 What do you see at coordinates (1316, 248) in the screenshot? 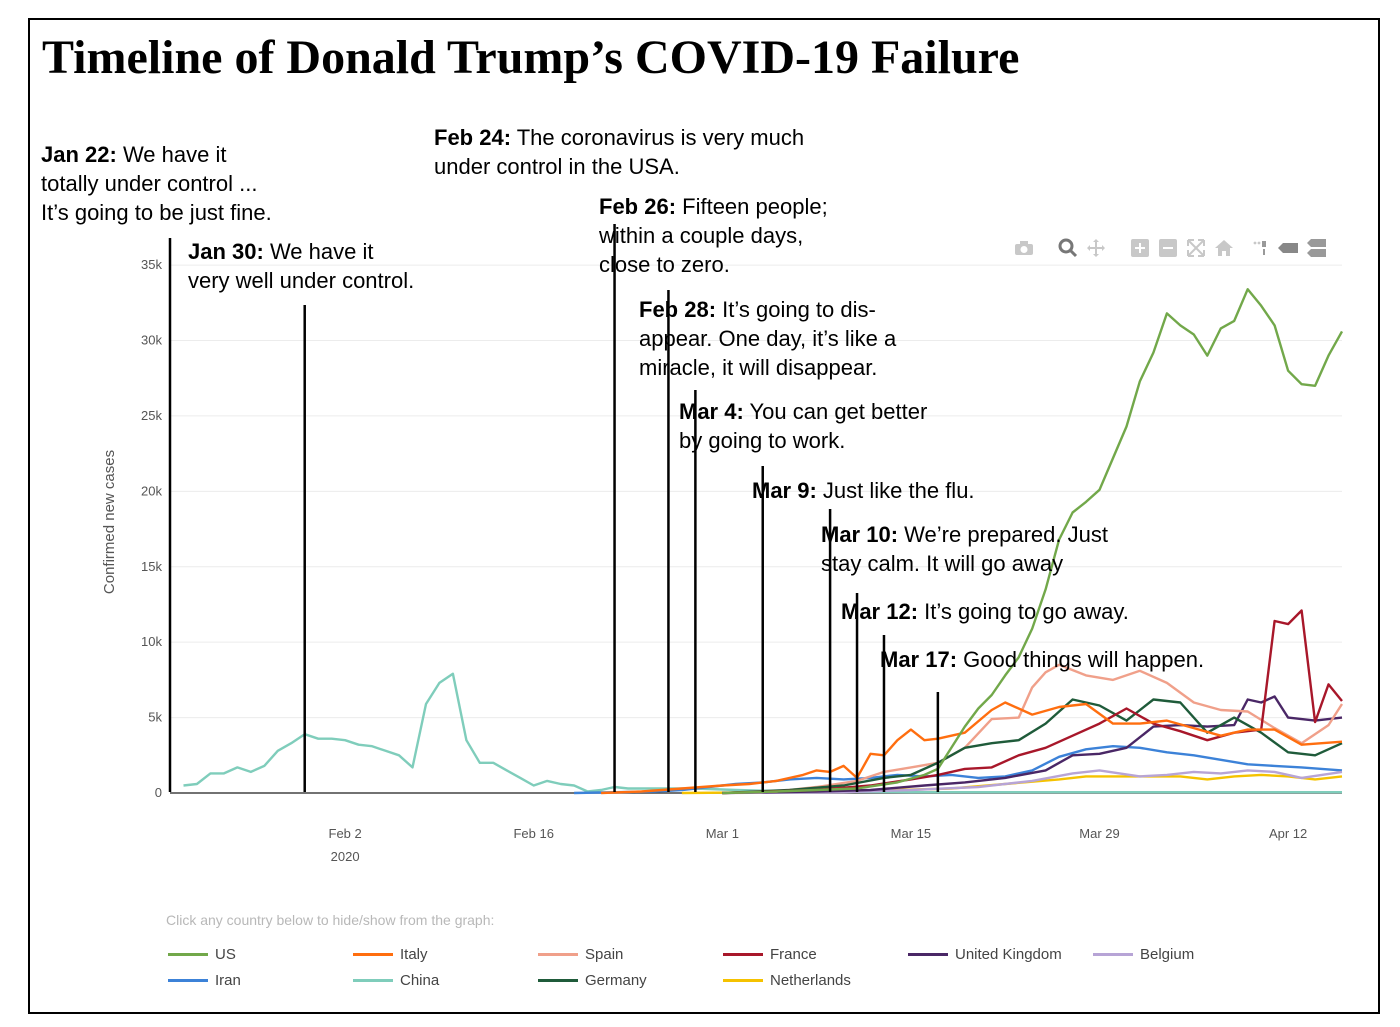
I see `hover-compare-icon` at bounding box center [1316, 248].